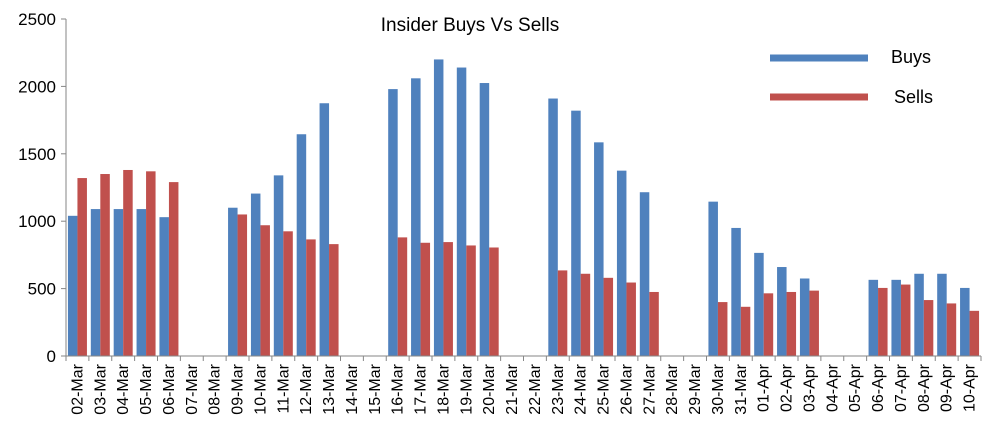 The height and width of the screenshot is (444, 994). Describe the element at coordinates (604, 388) in the screenshot. I see `x-tick-label: 25-Mar` at that location.